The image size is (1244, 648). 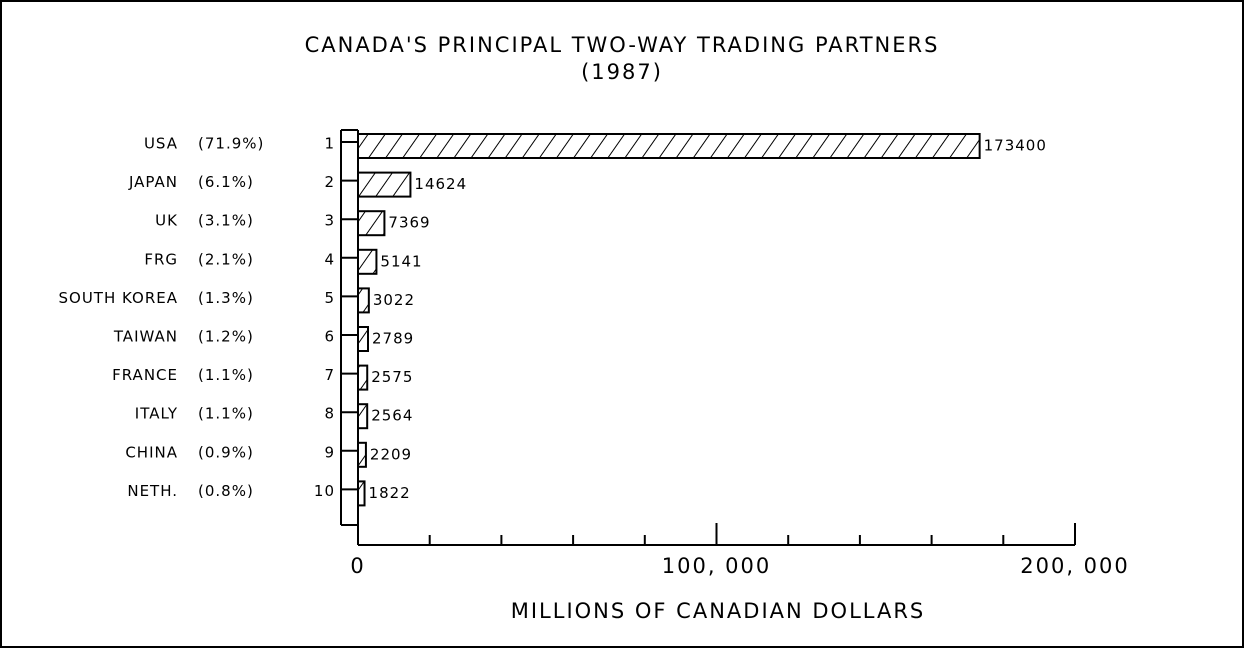 I want to click on category-label: NETH., so click(x=152, y=491).